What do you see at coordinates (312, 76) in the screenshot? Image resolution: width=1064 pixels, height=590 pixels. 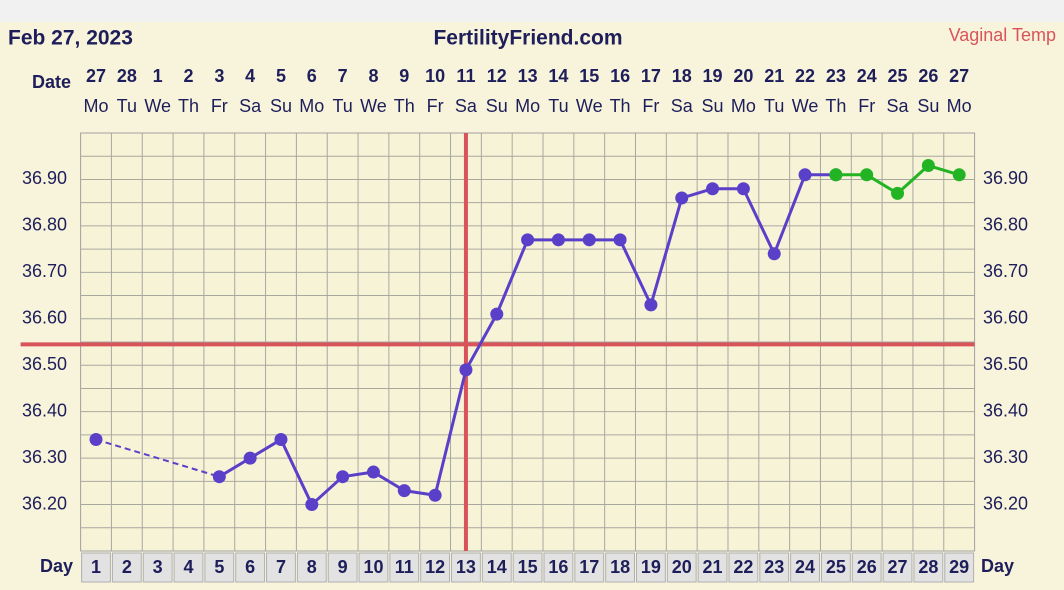 I see `date-label: 6` at bounding box center [312, 76].